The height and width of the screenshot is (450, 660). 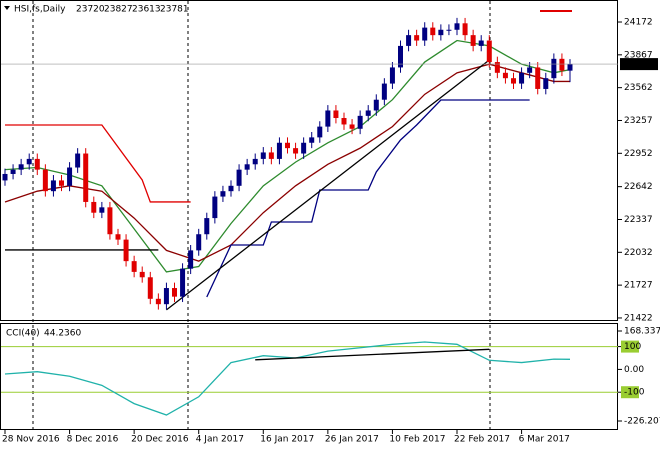 I want to click on x-tick-label: 22 Feb 2017, so click(x=482, y=440).